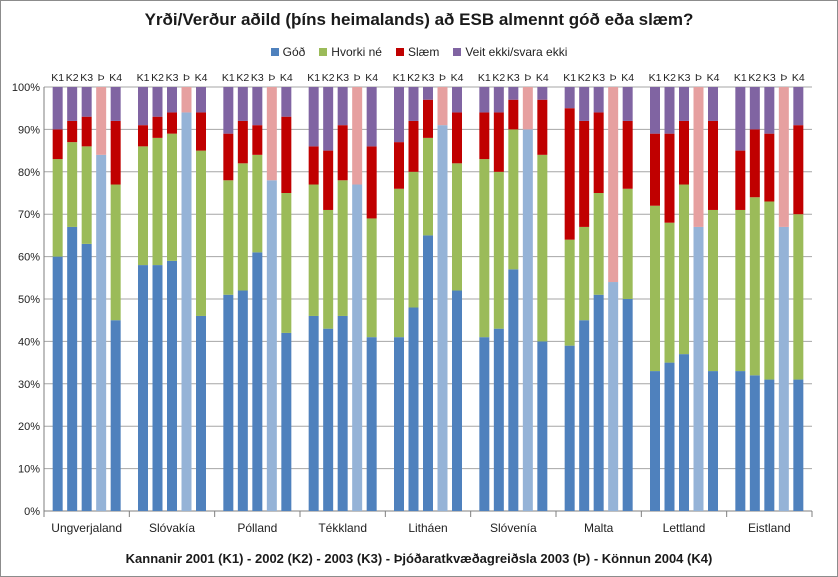  Describe the element at coordinates (29, 427) in the screenshot. I see `y-tick-label: 20%` at that location.